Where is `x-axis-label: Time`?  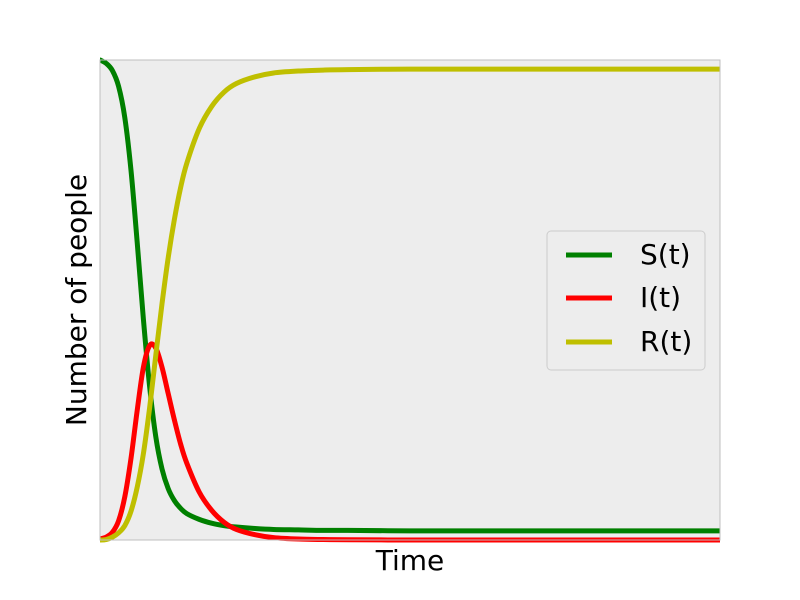 x-axis-label: Time is located at coordinates (410, 560).